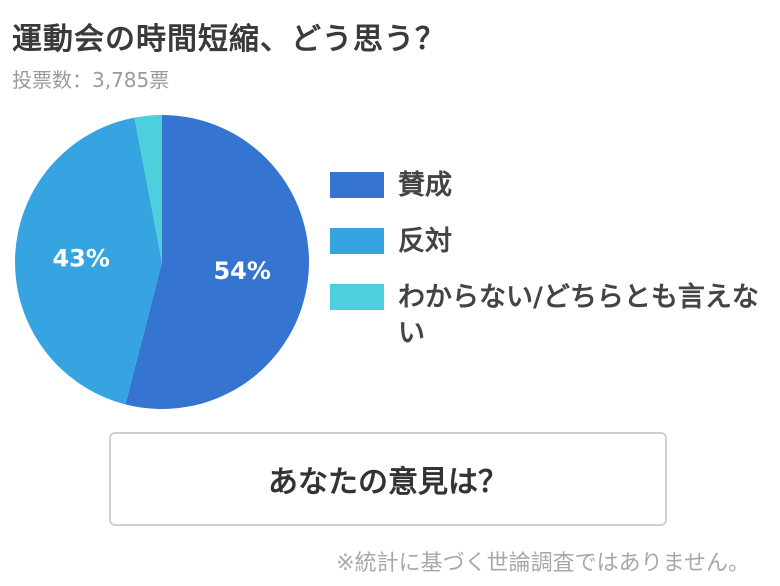 The height and width of the screenshot is (586, 780). What do you see at coordinates (229, 39) in the screenshot?
I see `page-title: 運動会の時間短縮、どう思う？` at bounding box center [229, 39].